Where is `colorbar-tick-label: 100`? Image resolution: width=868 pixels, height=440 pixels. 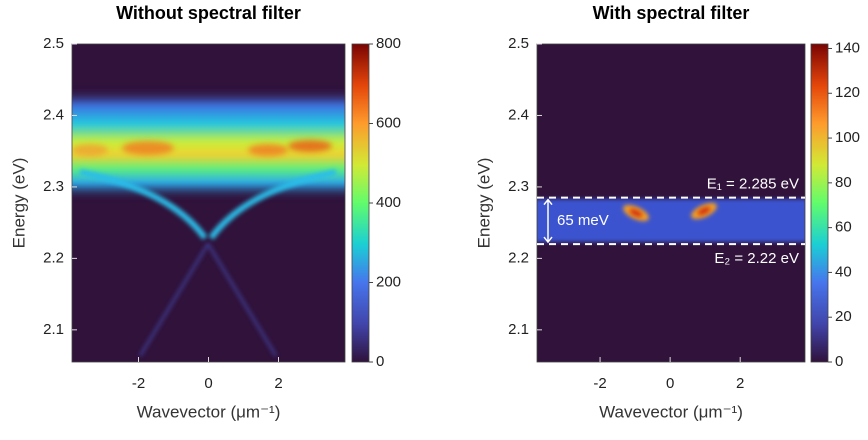
colorbar-tick-label: 100 is located at coordinates (847, 137).